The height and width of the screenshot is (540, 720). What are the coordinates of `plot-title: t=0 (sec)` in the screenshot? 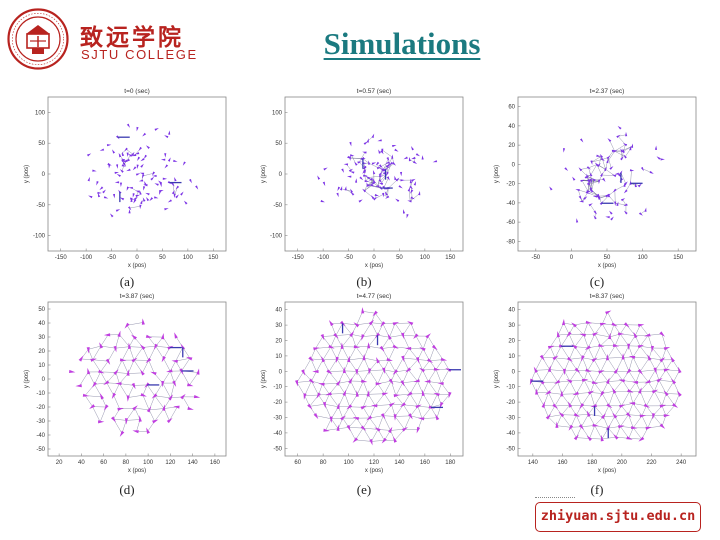 It's located at (136, 91).